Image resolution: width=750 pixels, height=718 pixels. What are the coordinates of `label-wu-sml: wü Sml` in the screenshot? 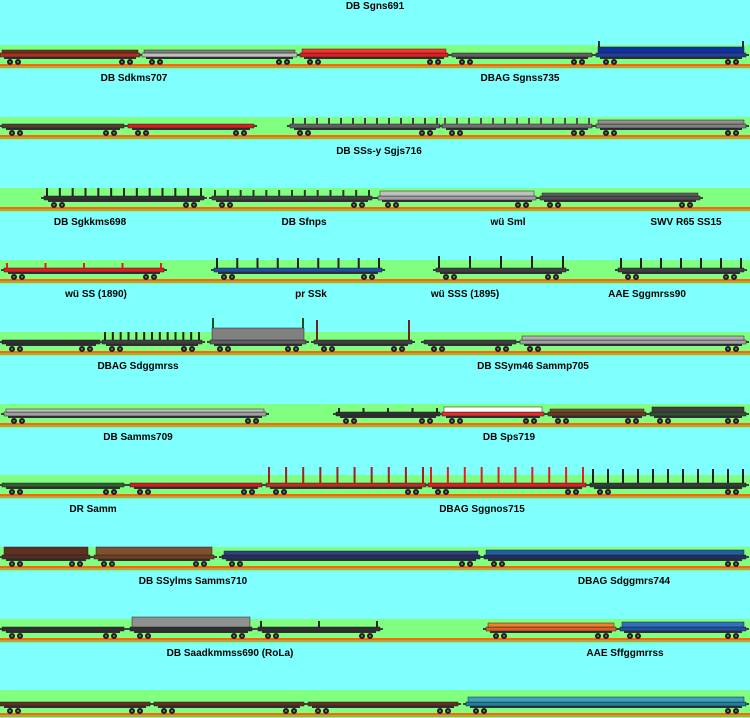 It's located at (508, 222).